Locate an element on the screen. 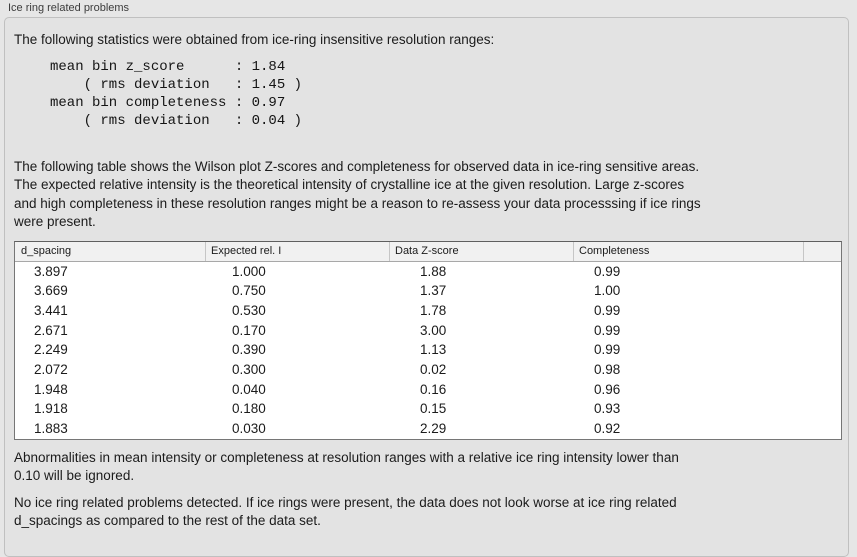  header-cell: d_spacing is located at coordinates (46, 250).